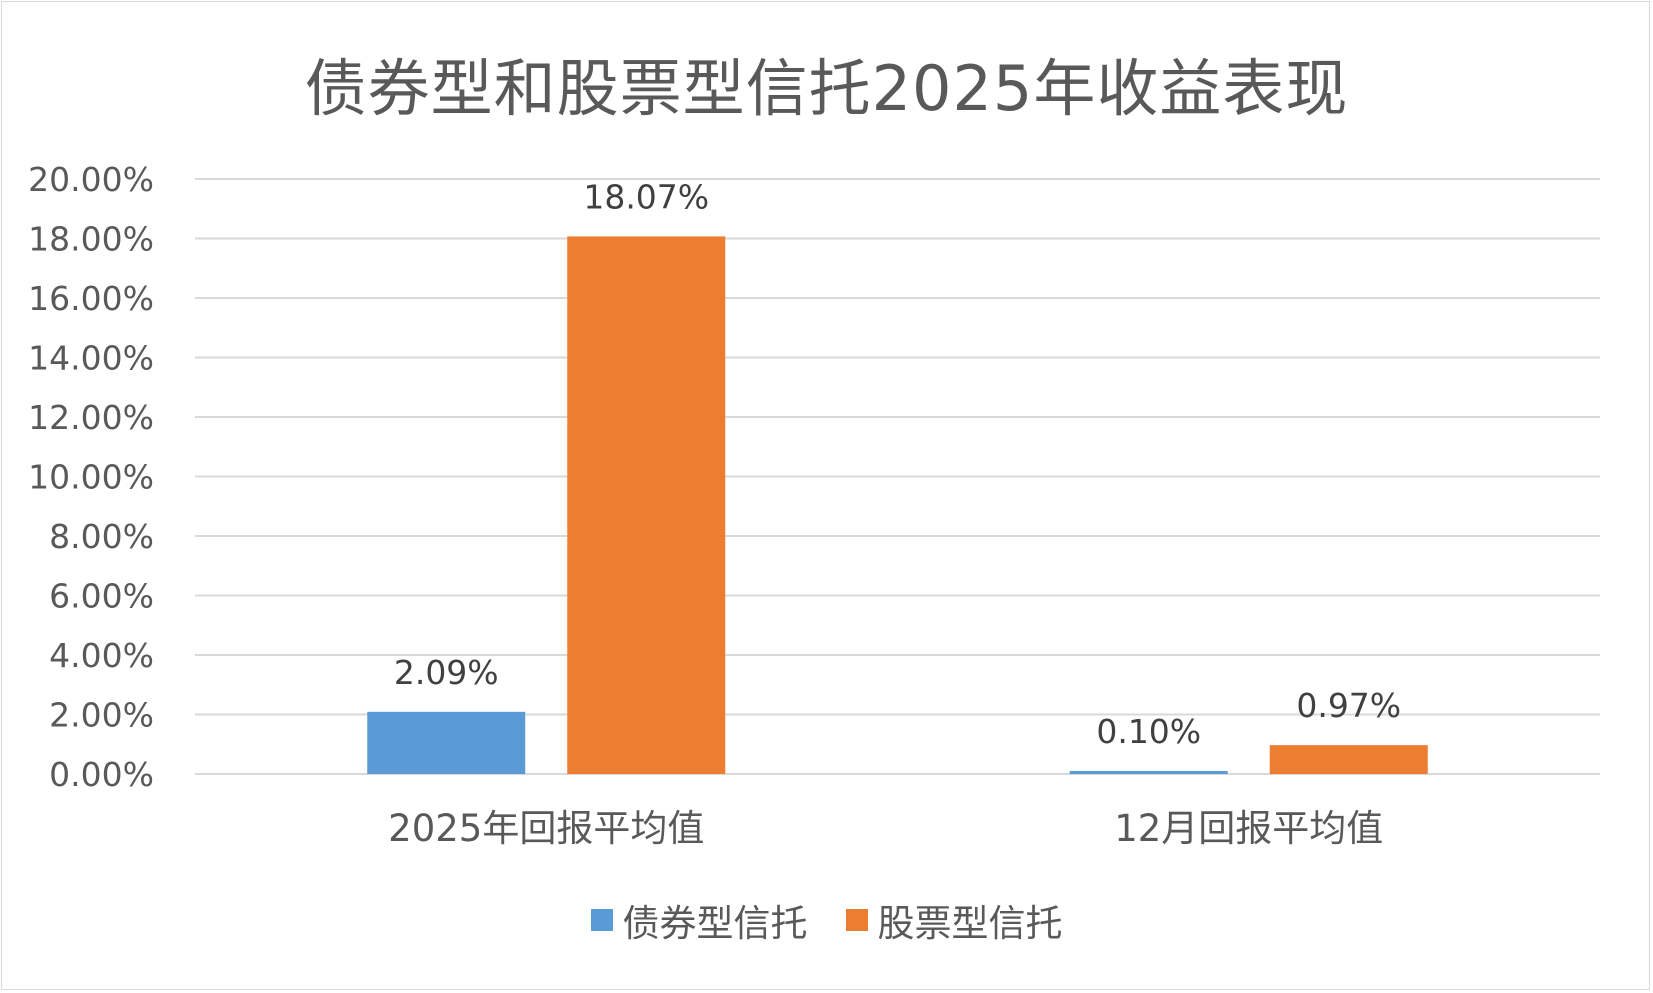 This screenshot has width=1653, height=993. I want to click on legend-label: 股票型信托, so click(970, 923).